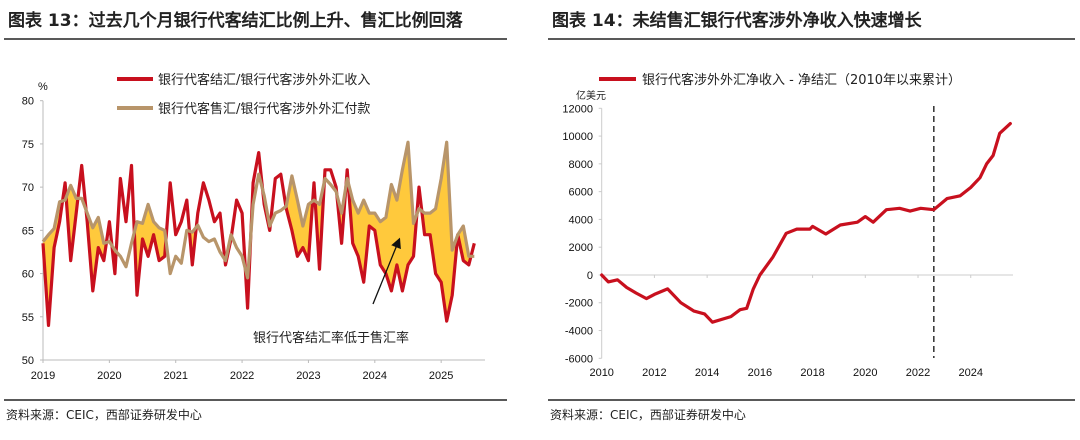  Describe the element at coordinates (28, 145) in the screenshot. I see `left-y-tick-label: 75` at that location.